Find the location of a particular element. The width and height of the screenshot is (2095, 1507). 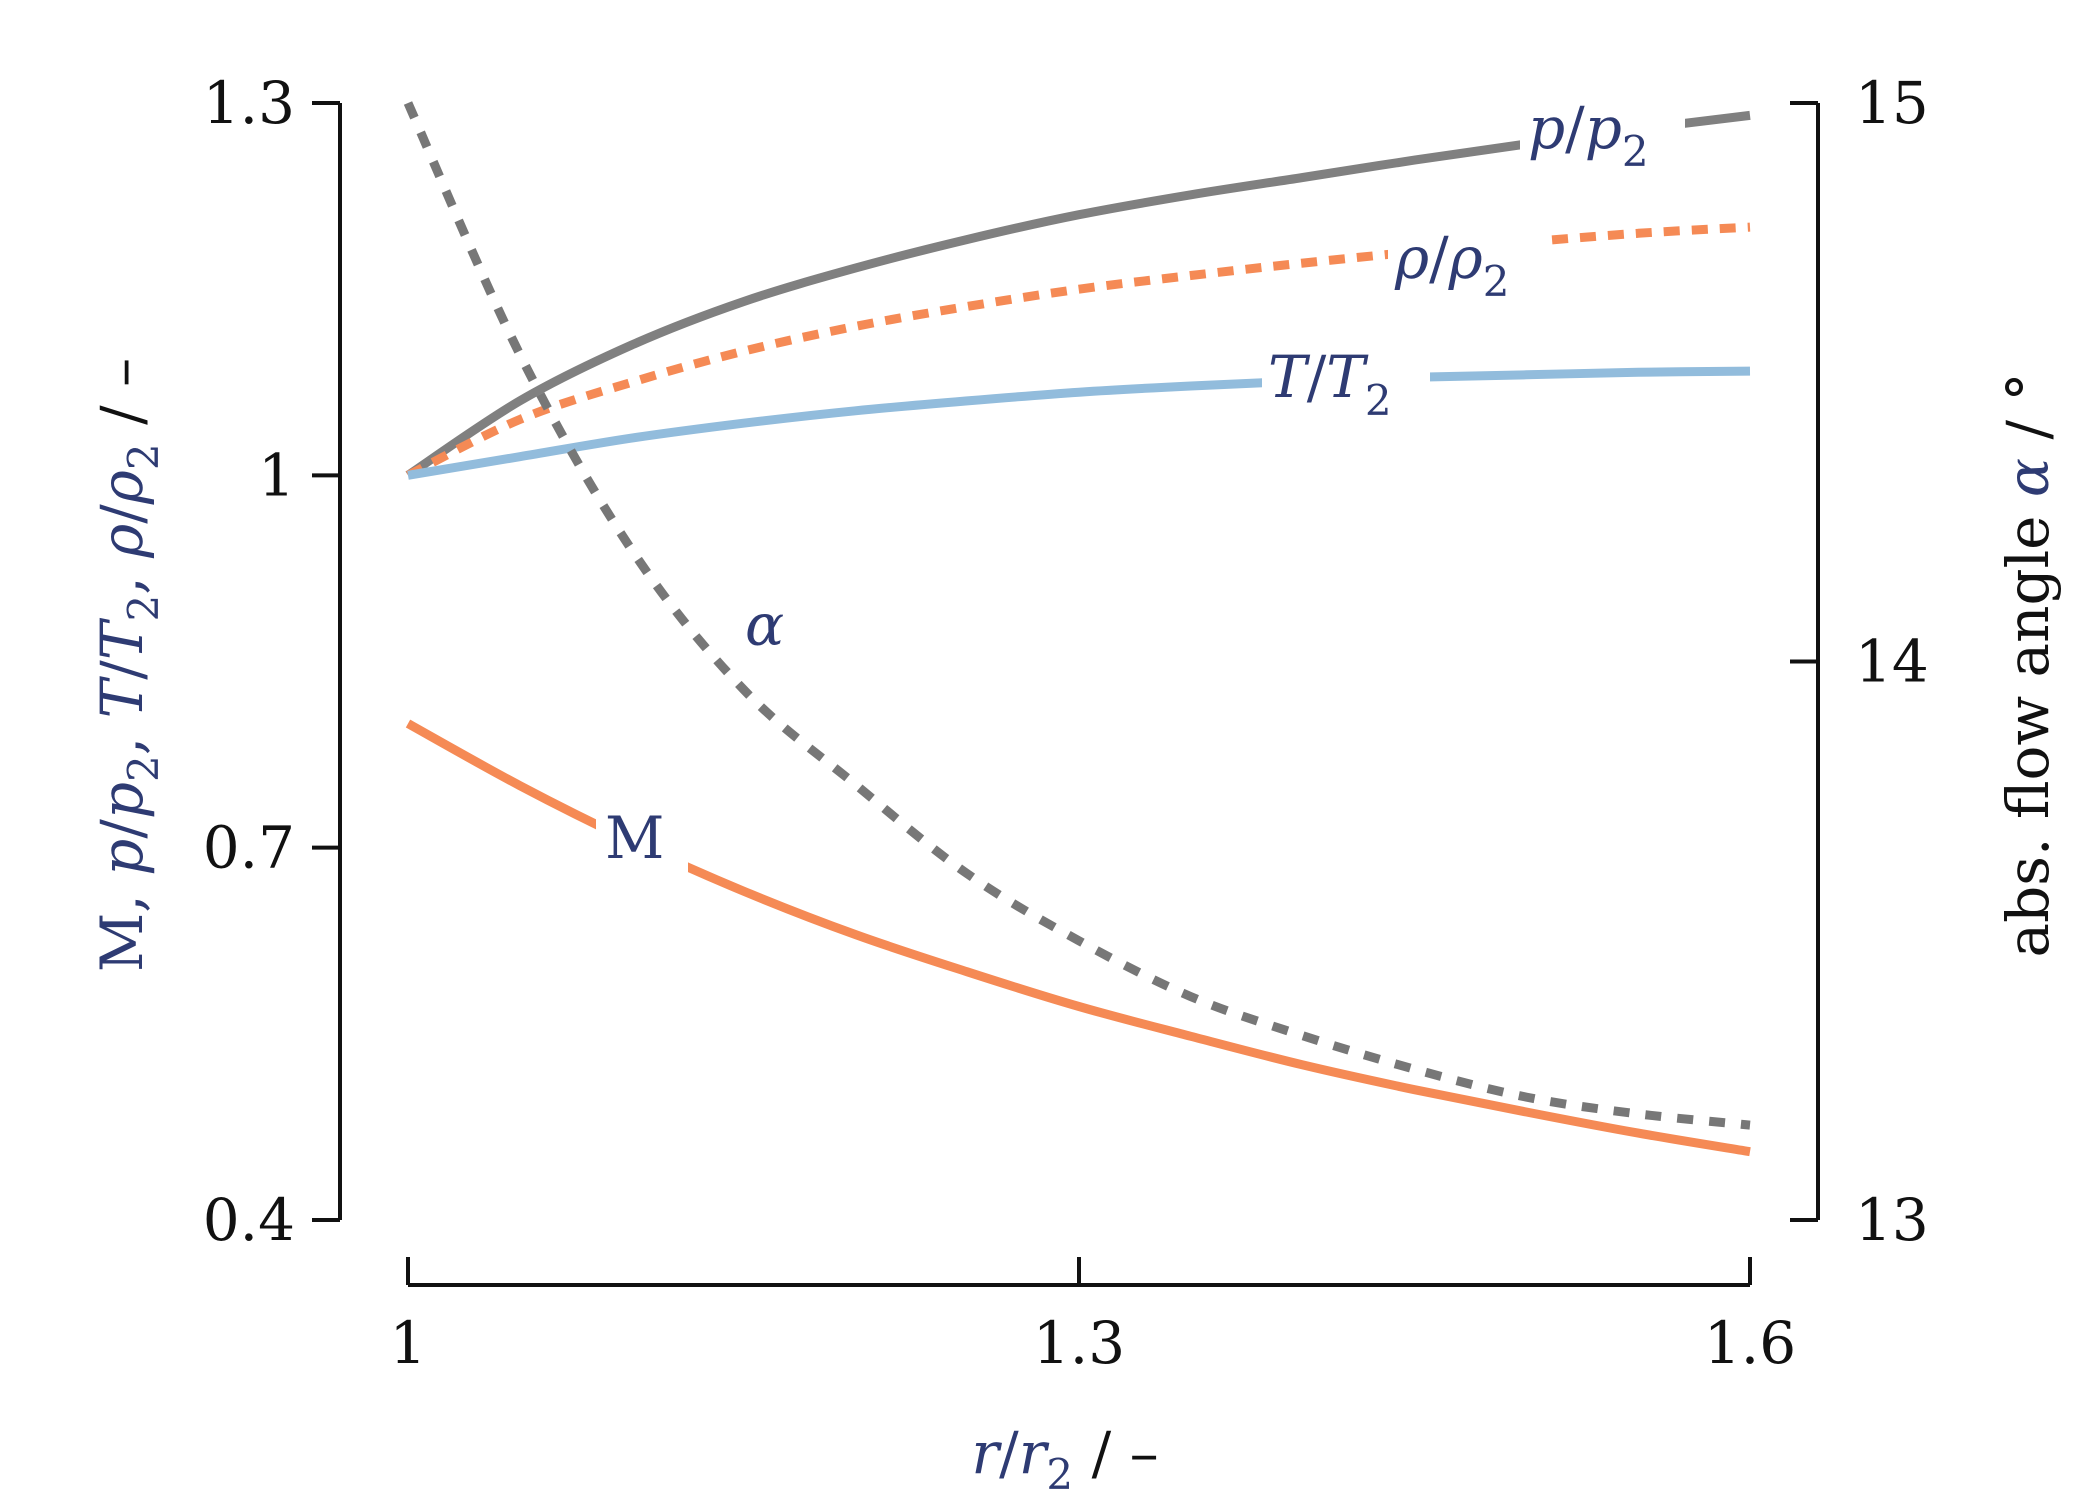

alpha-label: α is located at coordinates (764, 625).